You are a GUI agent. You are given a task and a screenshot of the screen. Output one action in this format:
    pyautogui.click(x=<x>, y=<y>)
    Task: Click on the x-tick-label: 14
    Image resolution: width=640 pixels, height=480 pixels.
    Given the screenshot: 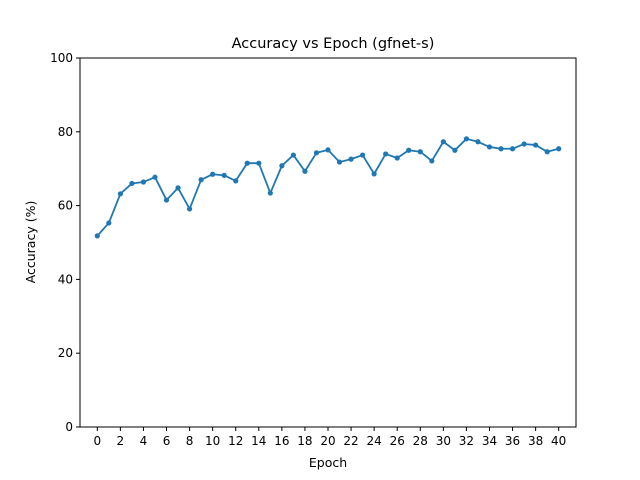 What is the action you would take?
    pyautogui.click(x=258, y=441)
    